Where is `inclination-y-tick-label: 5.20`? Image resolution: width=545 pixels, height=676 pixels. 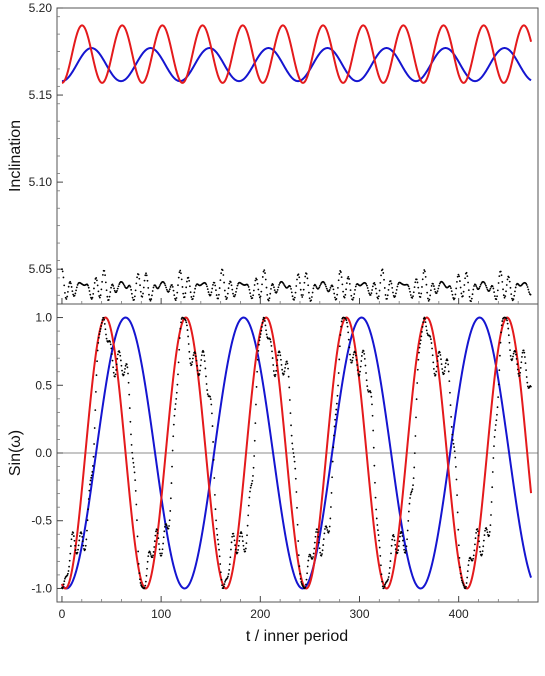
inclination-y-tick-label: 5.20 is located at coordinates (41, 8).